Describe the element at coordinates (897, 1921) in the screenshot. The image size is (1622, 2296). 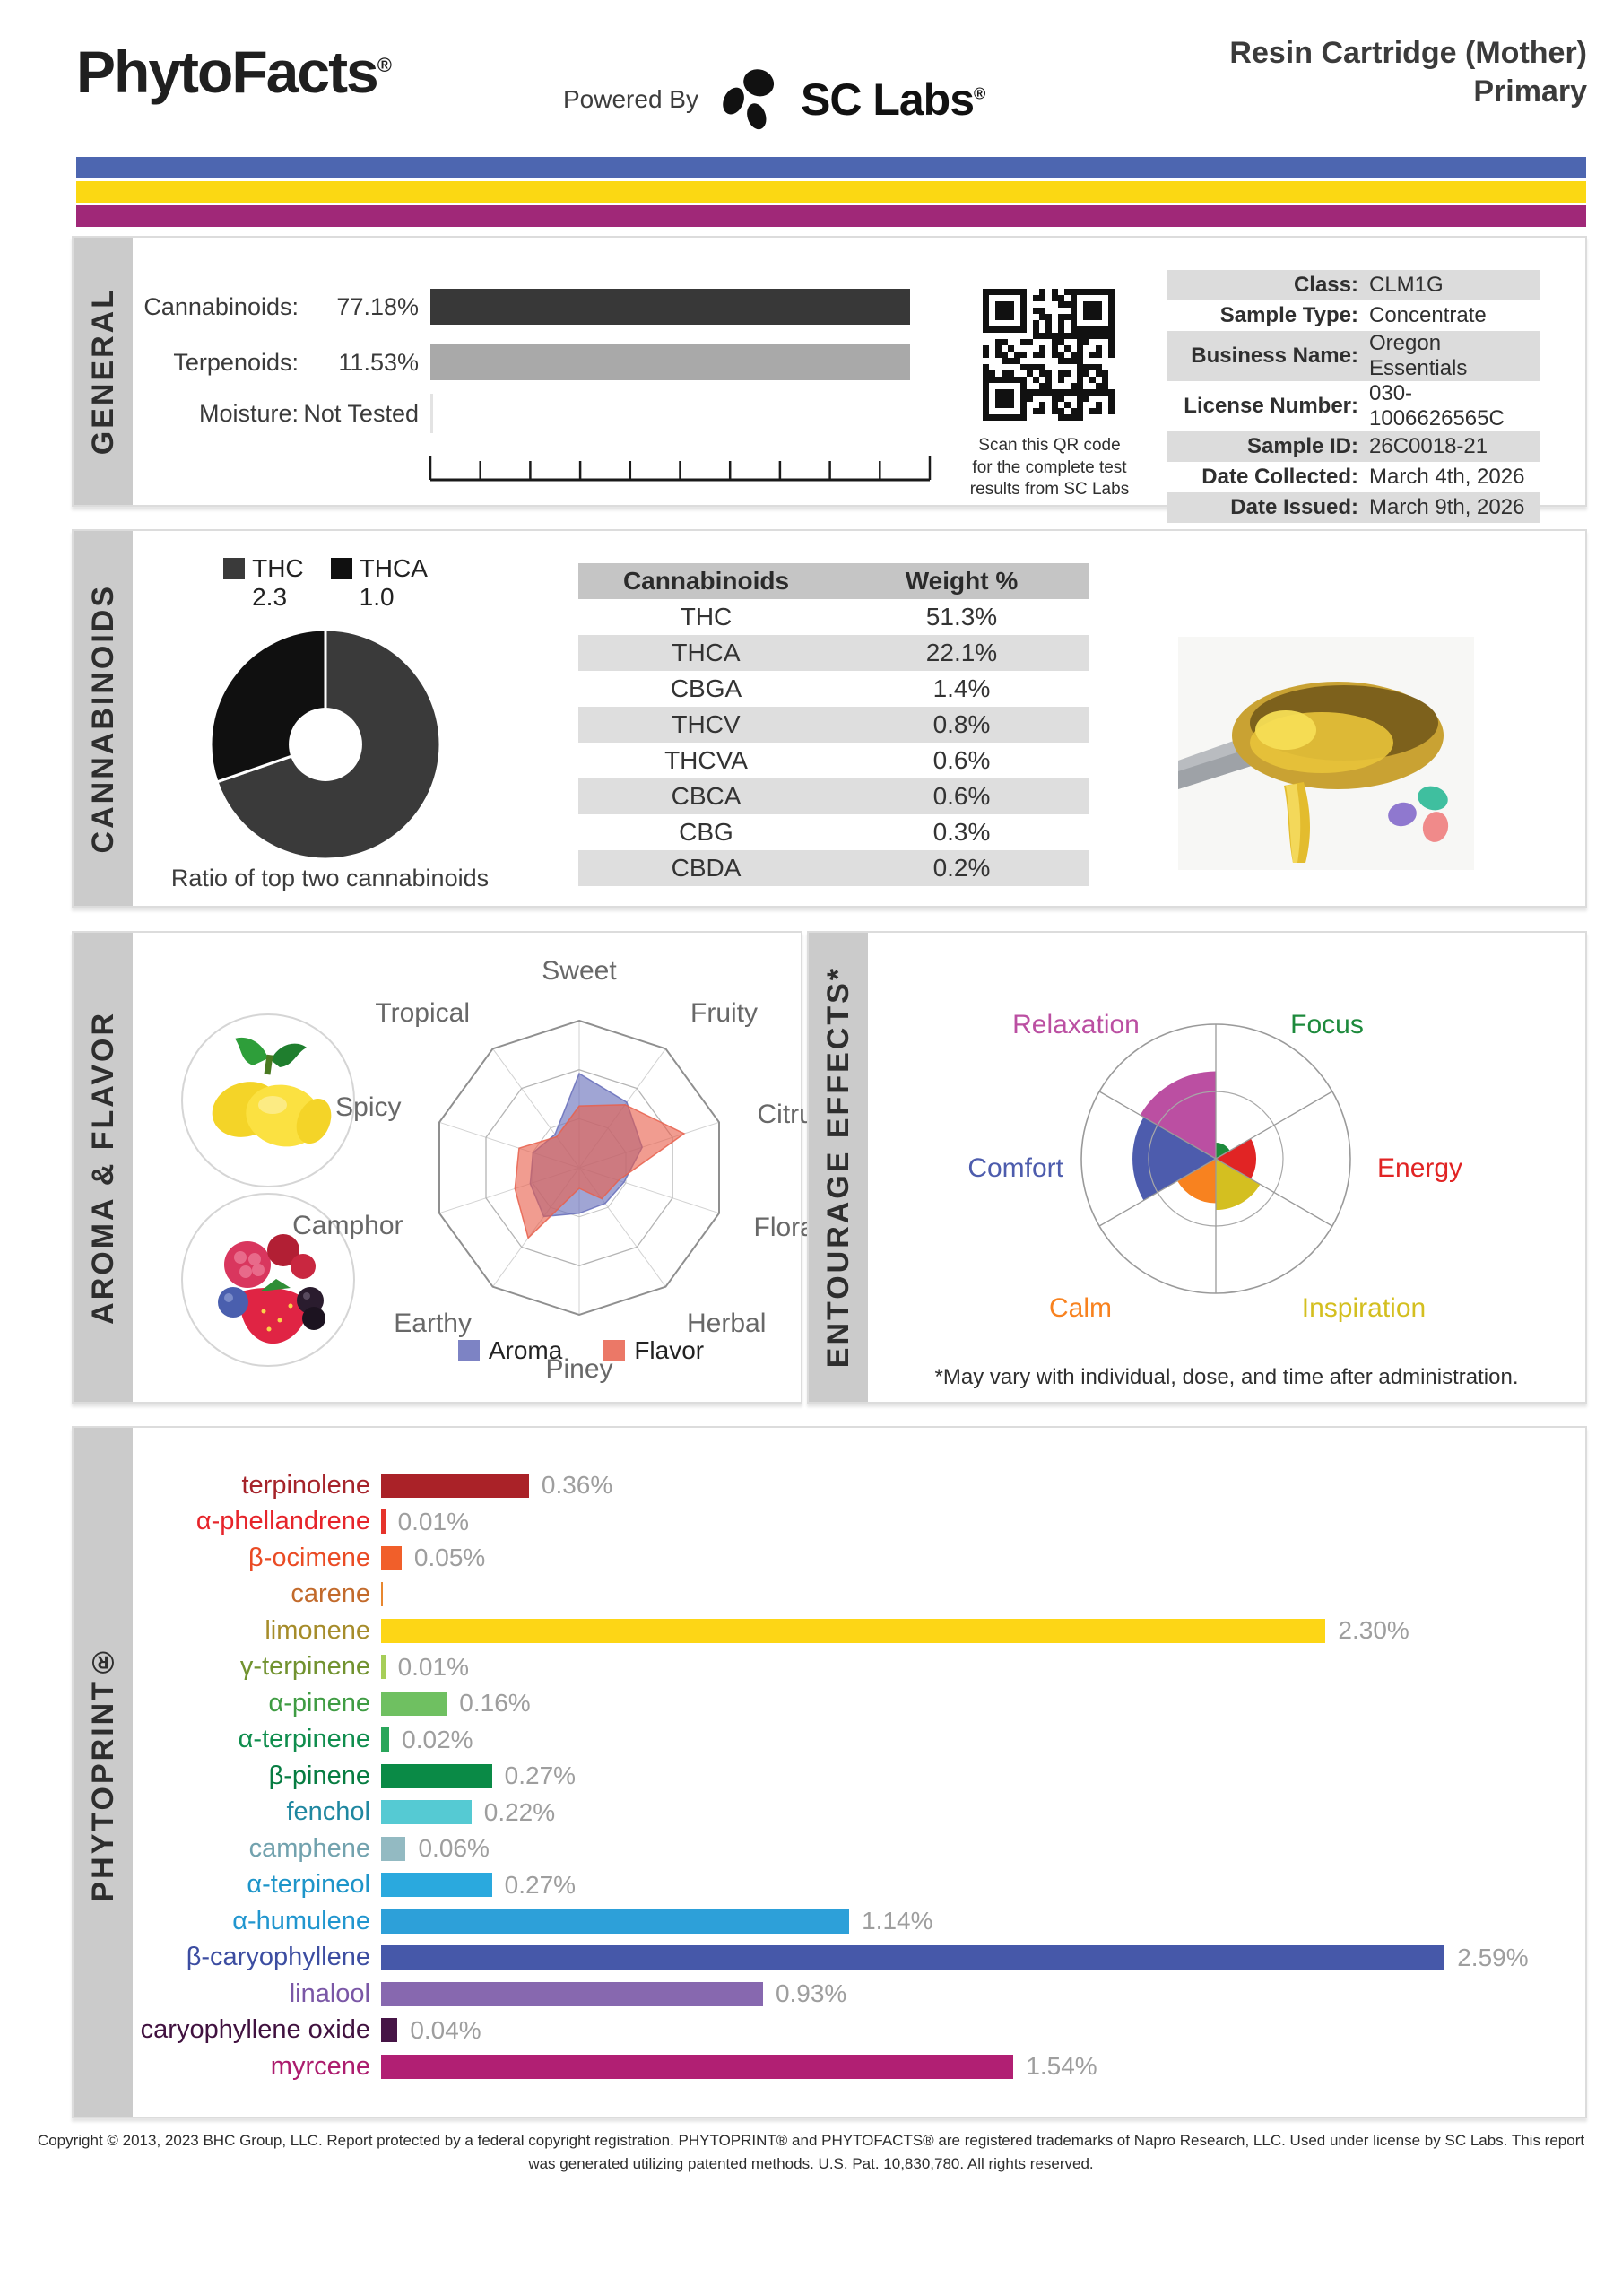
I see `terpene-value: 1.14%` at that location.